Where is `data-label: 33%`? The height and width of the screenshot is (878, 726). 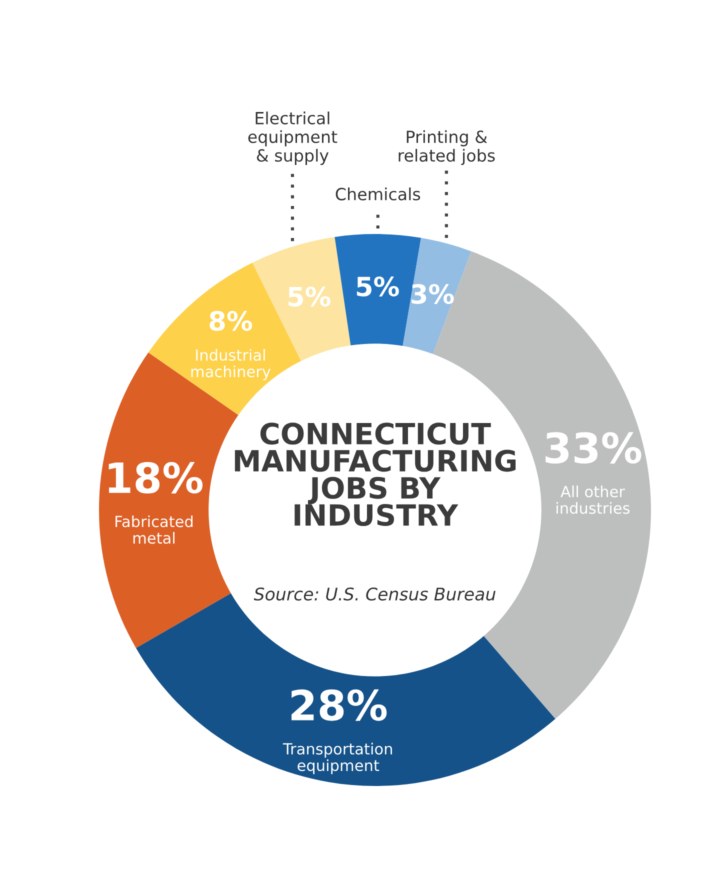
data-label: 33% is located at coordinates (594, 448).